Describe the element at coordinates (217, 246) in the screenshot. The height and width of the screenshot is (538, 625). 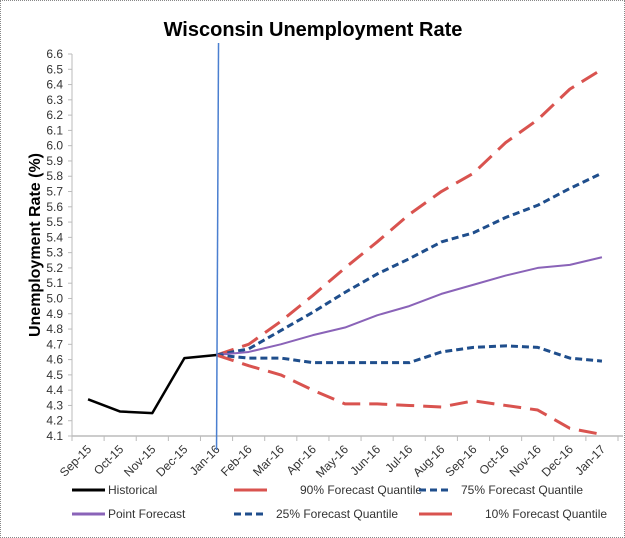
I see `forecast-start-marker` at that location.